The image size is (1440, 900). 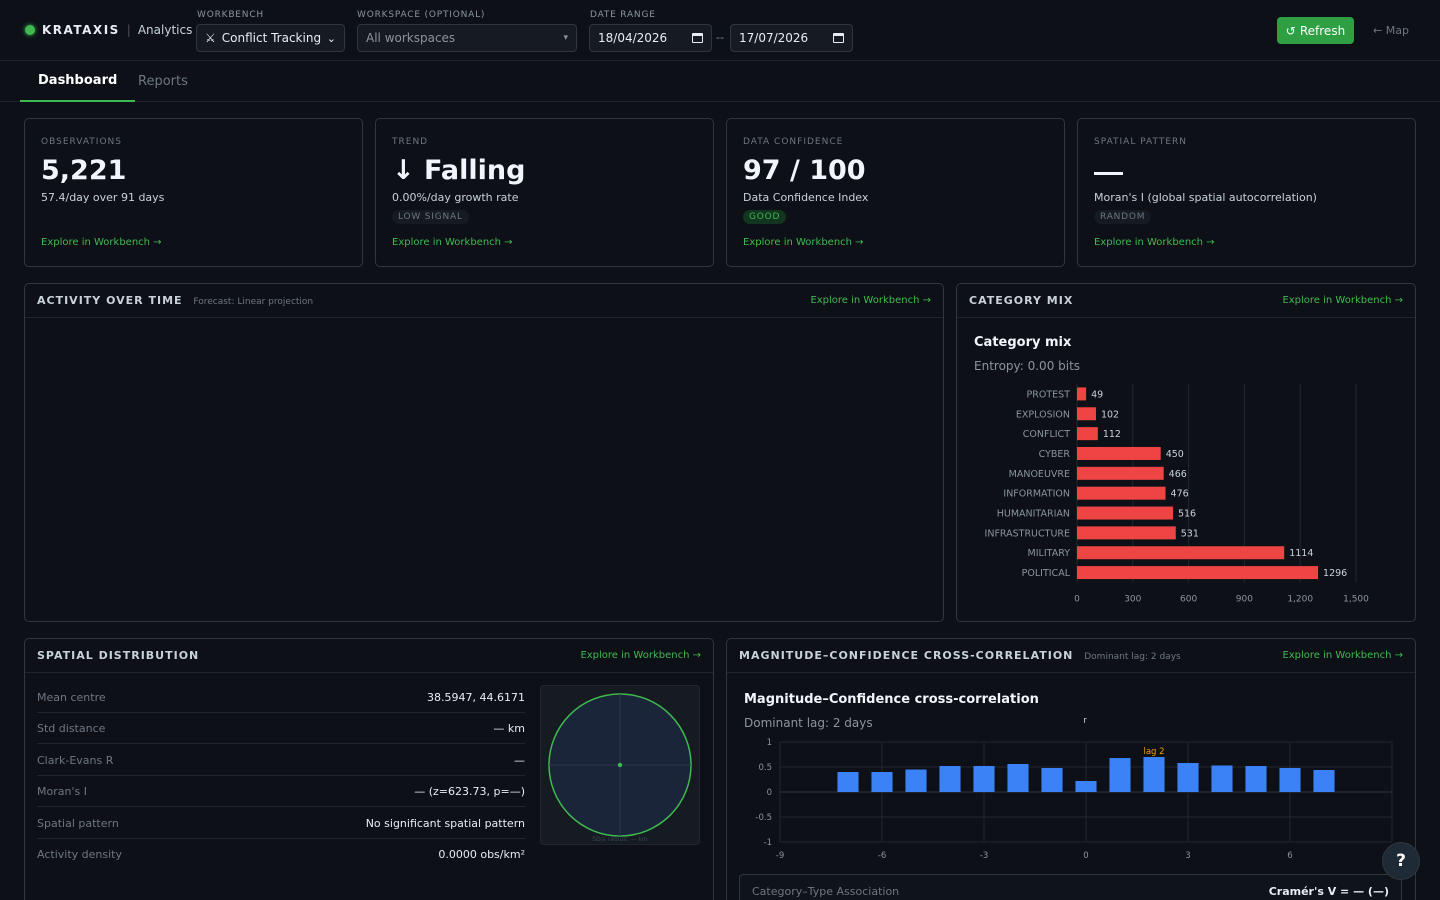 I want to click on lag-marker-label: lag 2, so click(x=1153, y=752).